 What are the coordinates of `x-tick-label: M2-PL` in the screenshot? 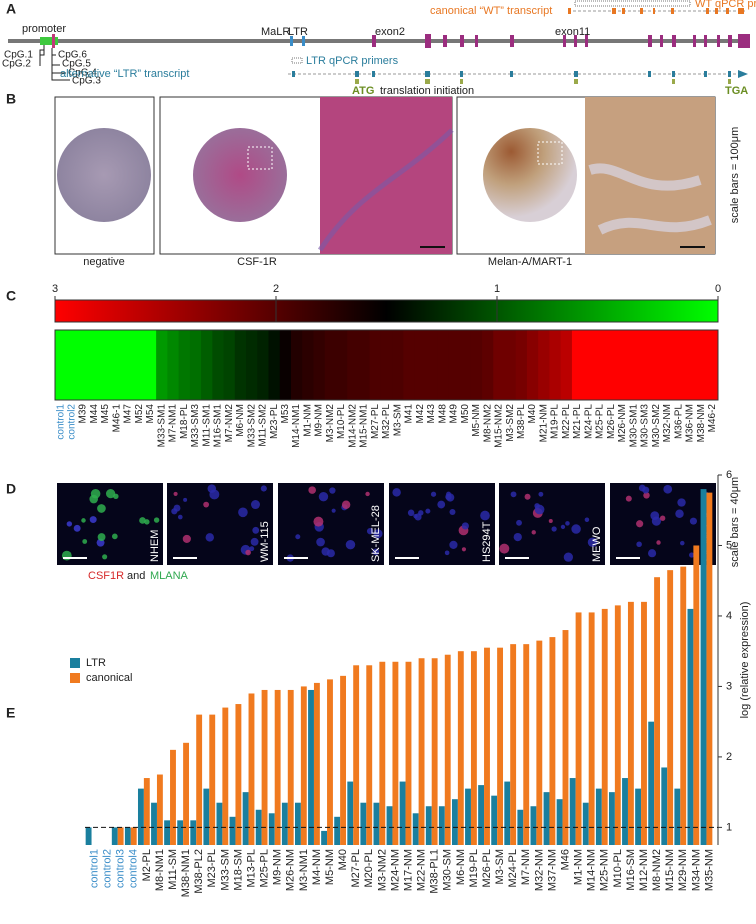 It's located at (147, 865).